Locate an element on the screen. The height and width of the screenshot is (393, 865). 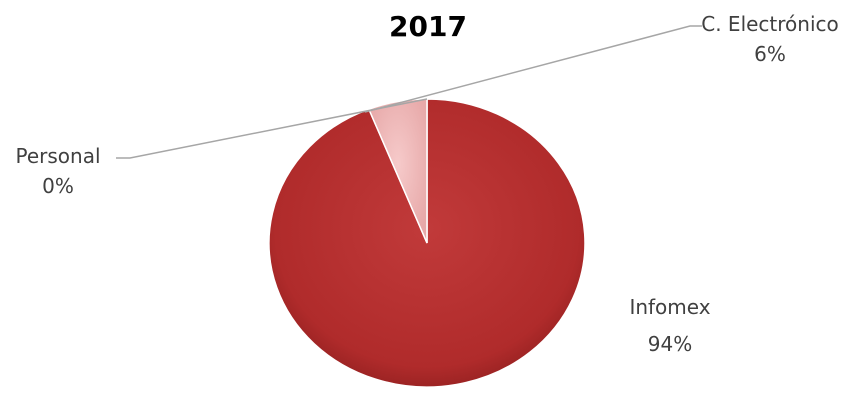
leader-line-c-electr-nico is located at coordinates (533, 69).